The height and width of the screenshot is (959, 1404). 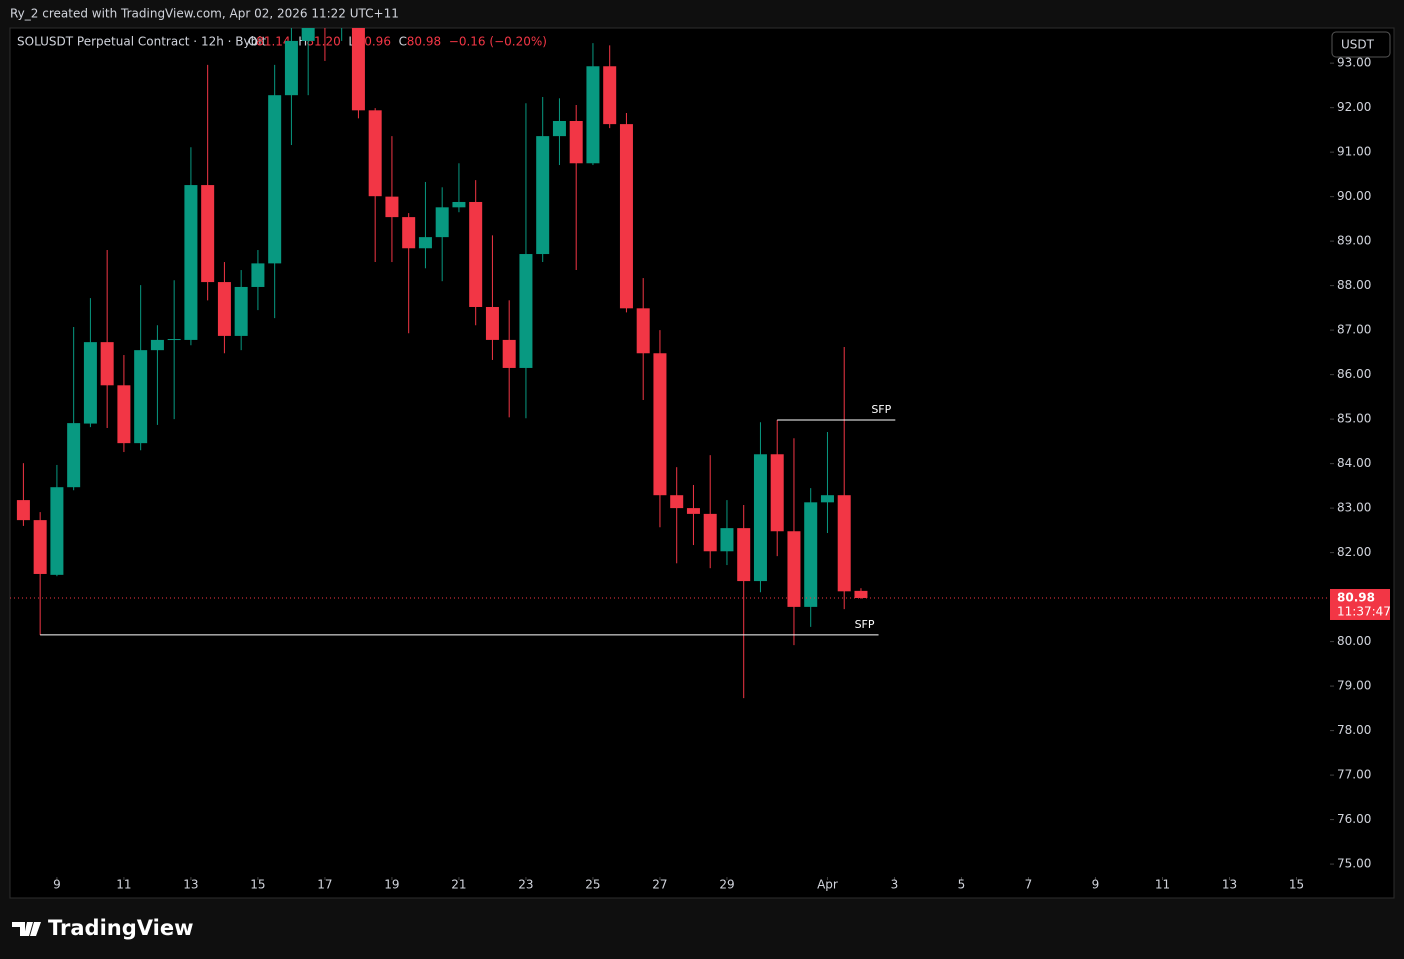 I want to click on brand: TradingView, so click(x=120, y=928).